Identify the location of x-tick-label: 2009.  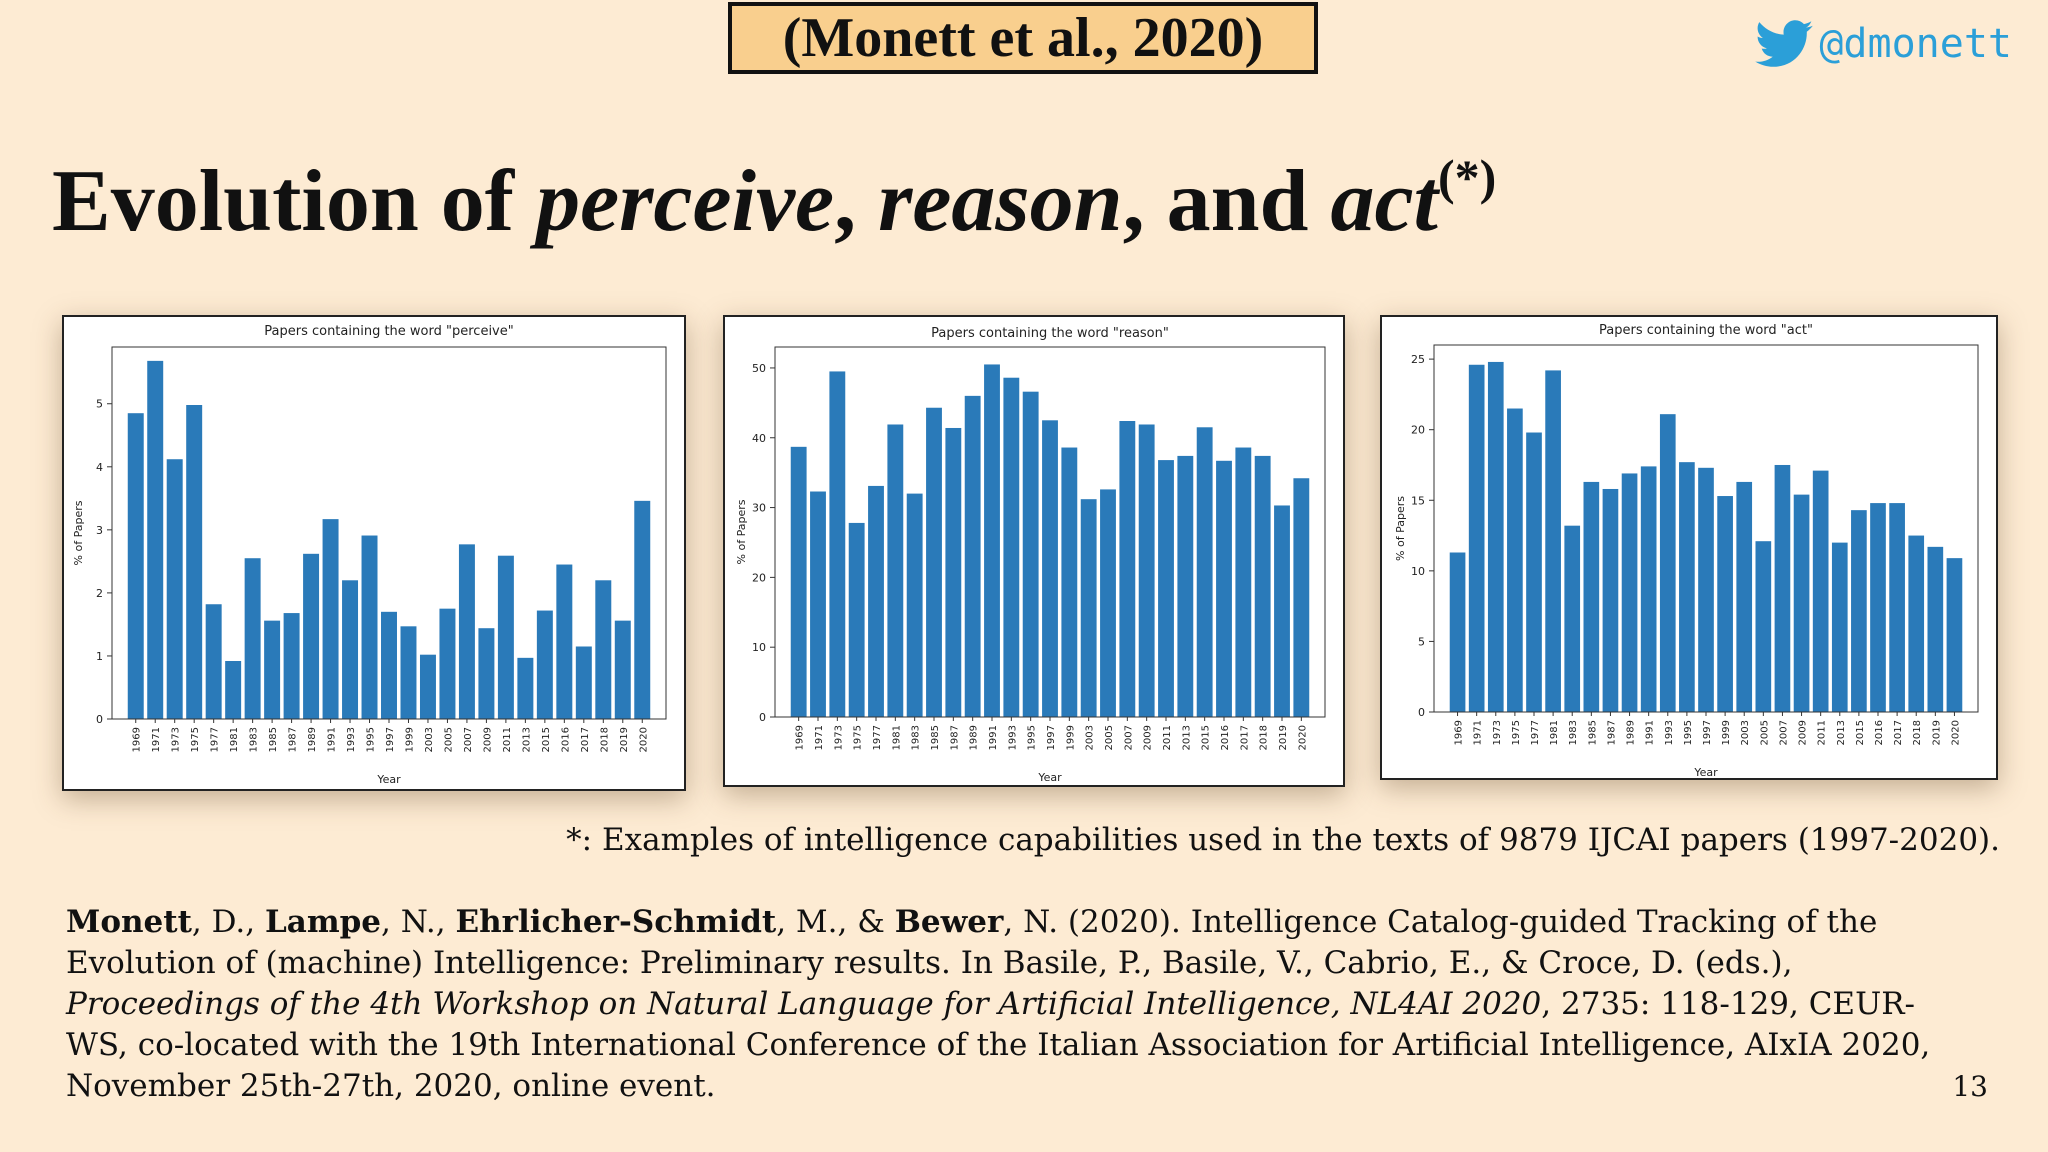
(1148, 737).